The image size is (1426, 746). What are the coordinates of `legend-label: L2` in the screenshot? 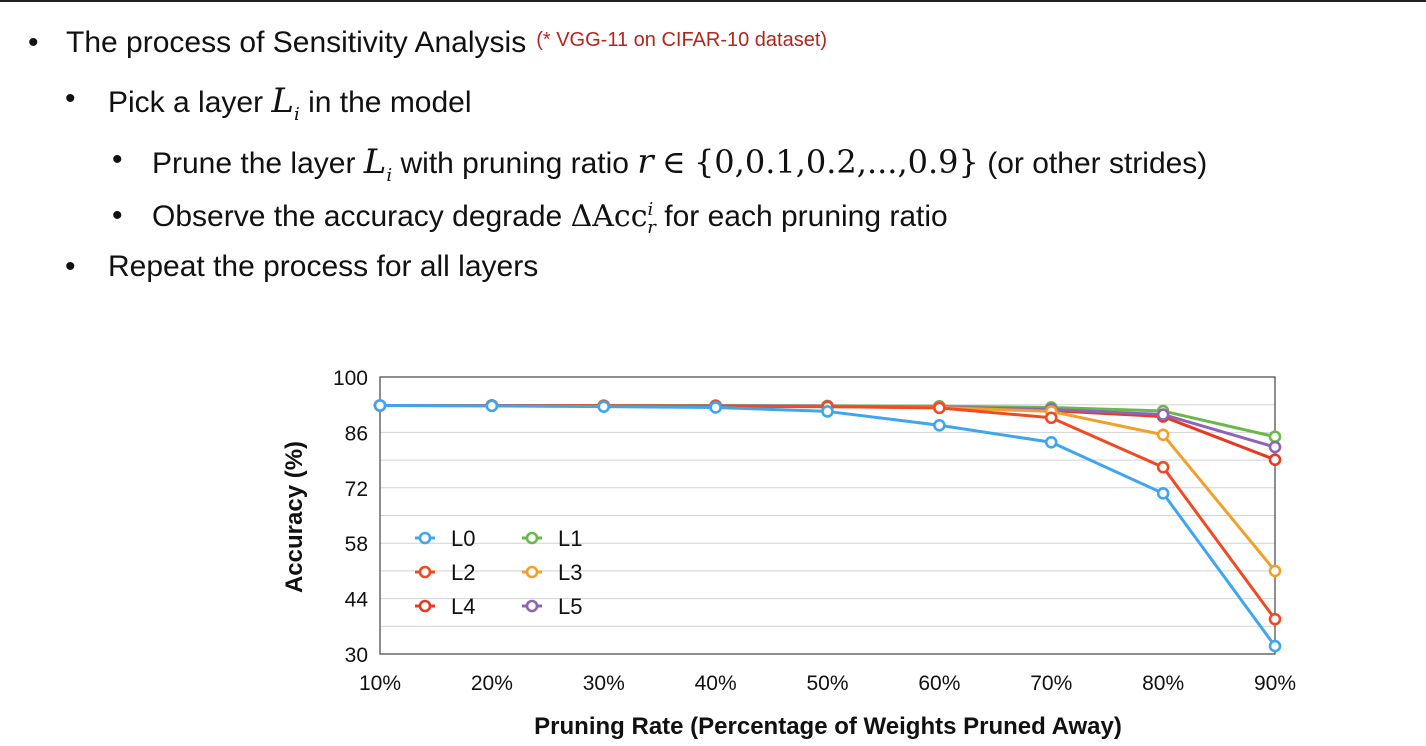 It's located at (463, 572).